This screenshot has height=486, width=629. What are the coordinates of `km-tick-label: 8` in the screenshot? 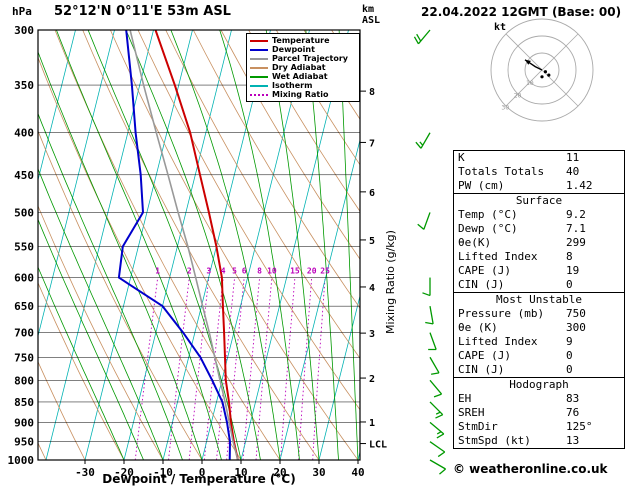 It's located at (372, 92).